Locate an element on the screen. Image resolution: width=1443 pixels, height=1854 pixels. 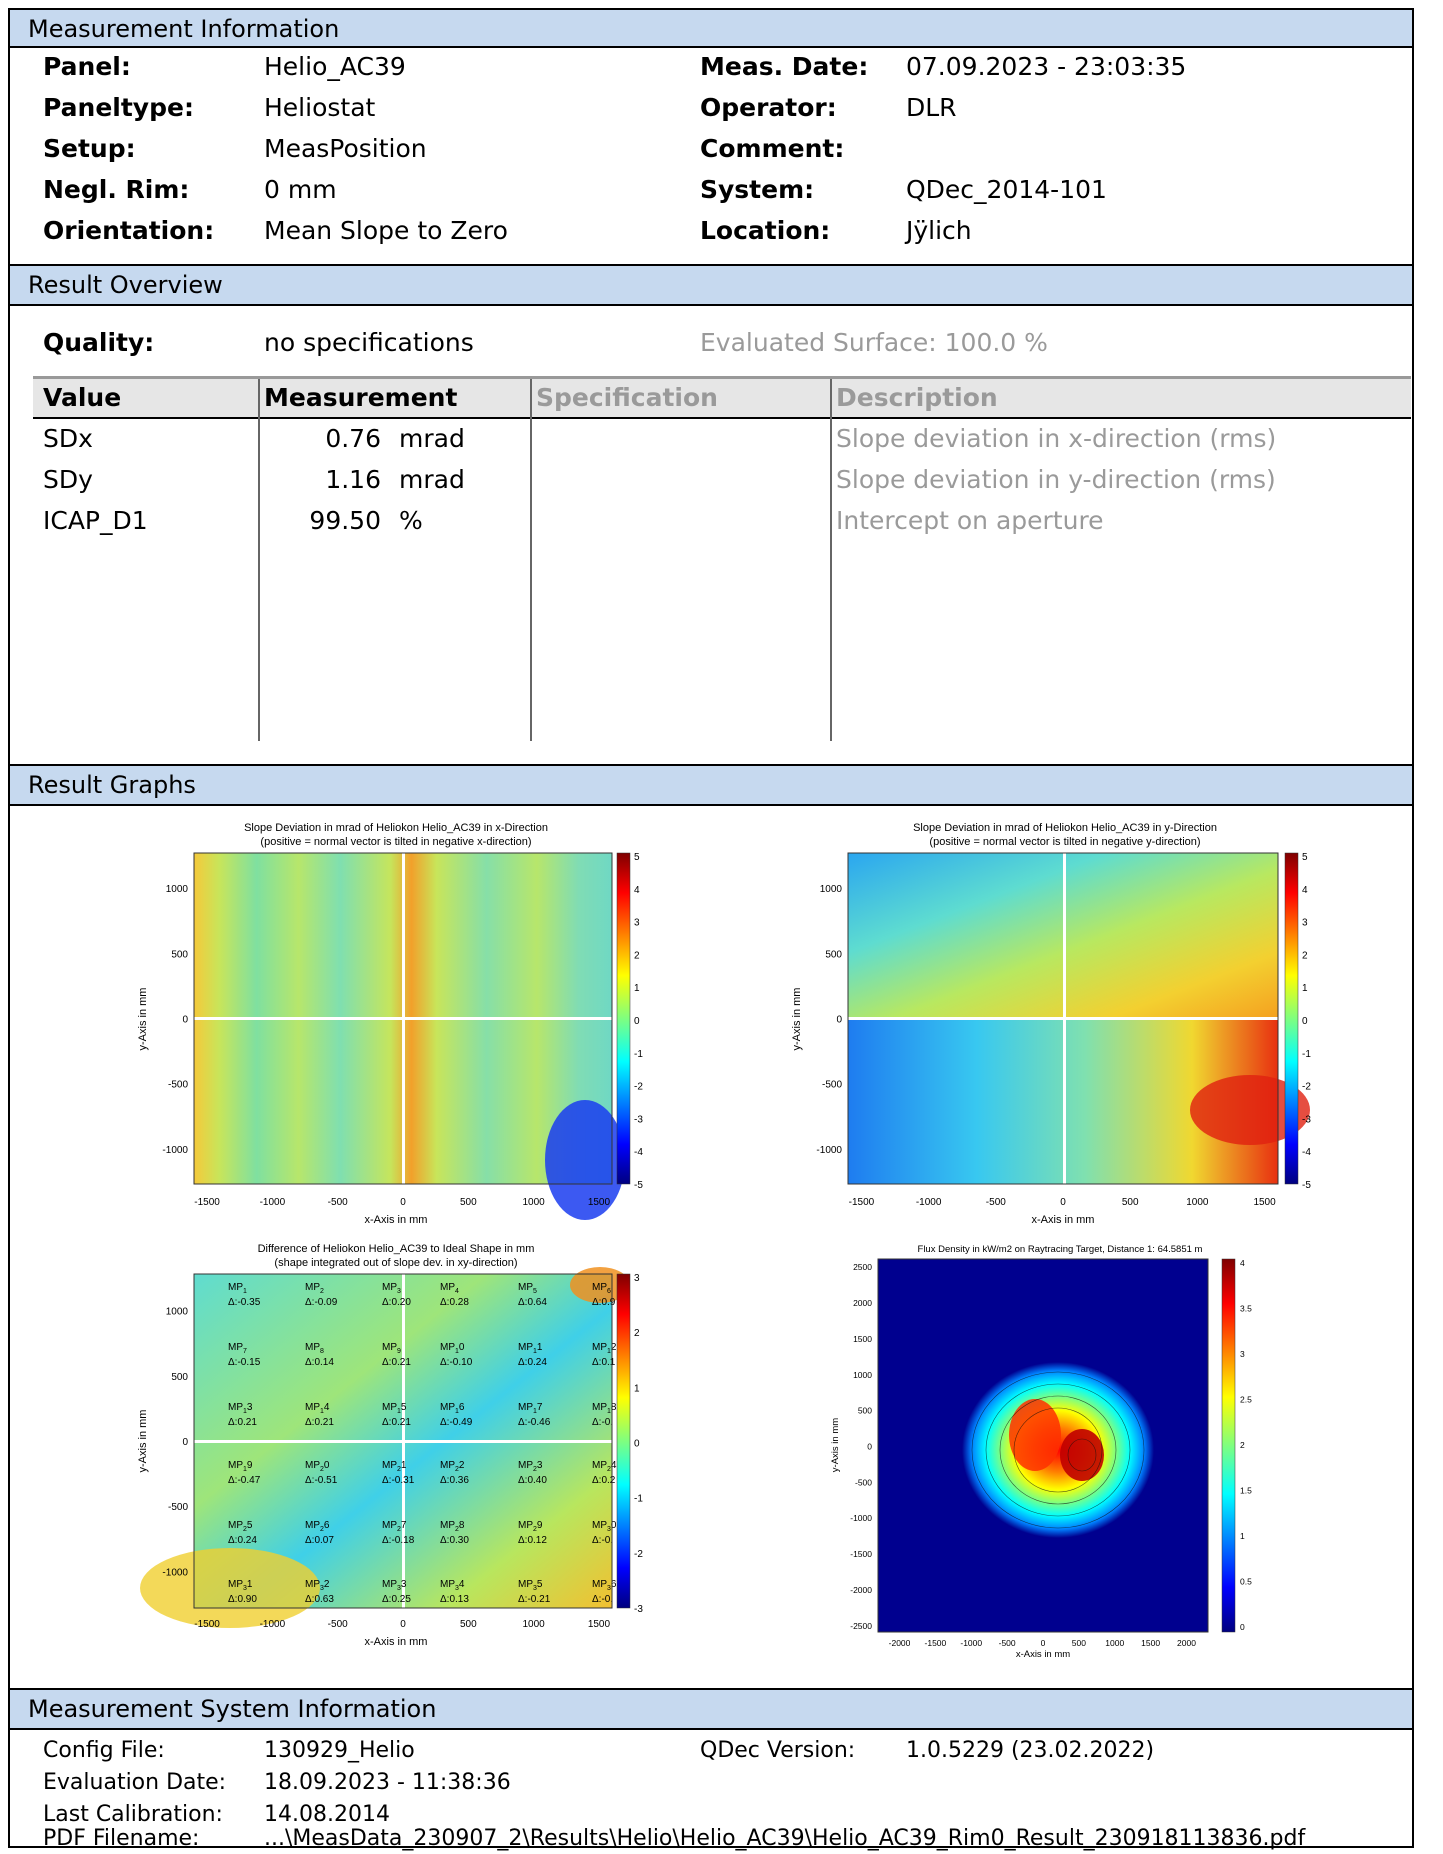
measurement-point-delta: Δ:-0.49 is located at coordinates (456, 1422).